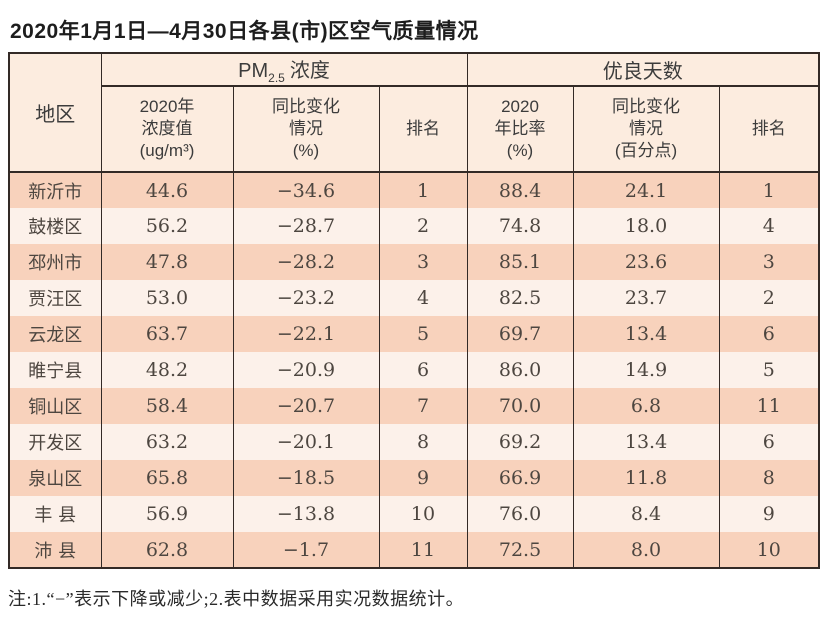 The height and width of the screenshot is (628, 825). What do you see at coordinates (55, 370) in the screenshot?
I see `region-cell: 睢宁县` at bounding box center [55, 370].